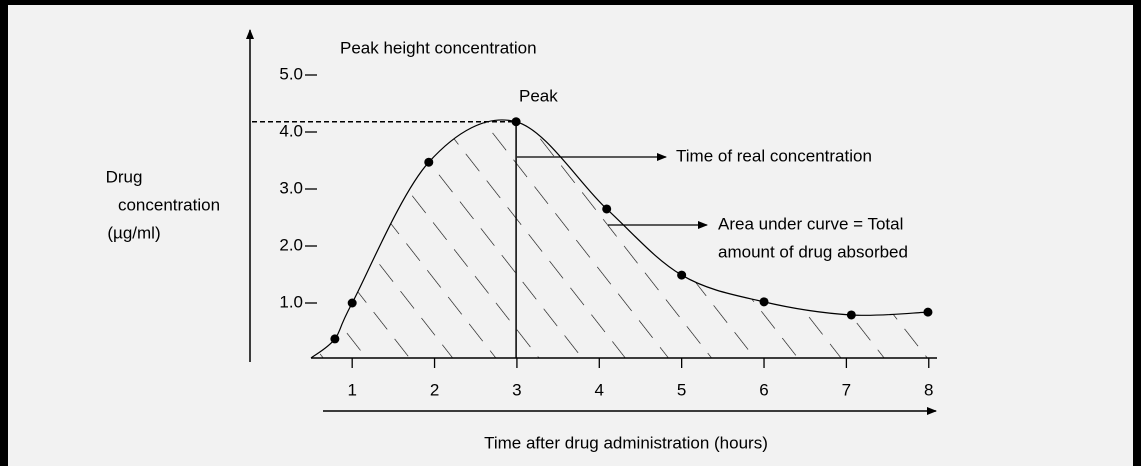 The image size is (1141, 466). What do you see at coordinates (291, 187) in the screenshot?
I see `y-tick-label: 3.0` at bounding box center [291, 187].